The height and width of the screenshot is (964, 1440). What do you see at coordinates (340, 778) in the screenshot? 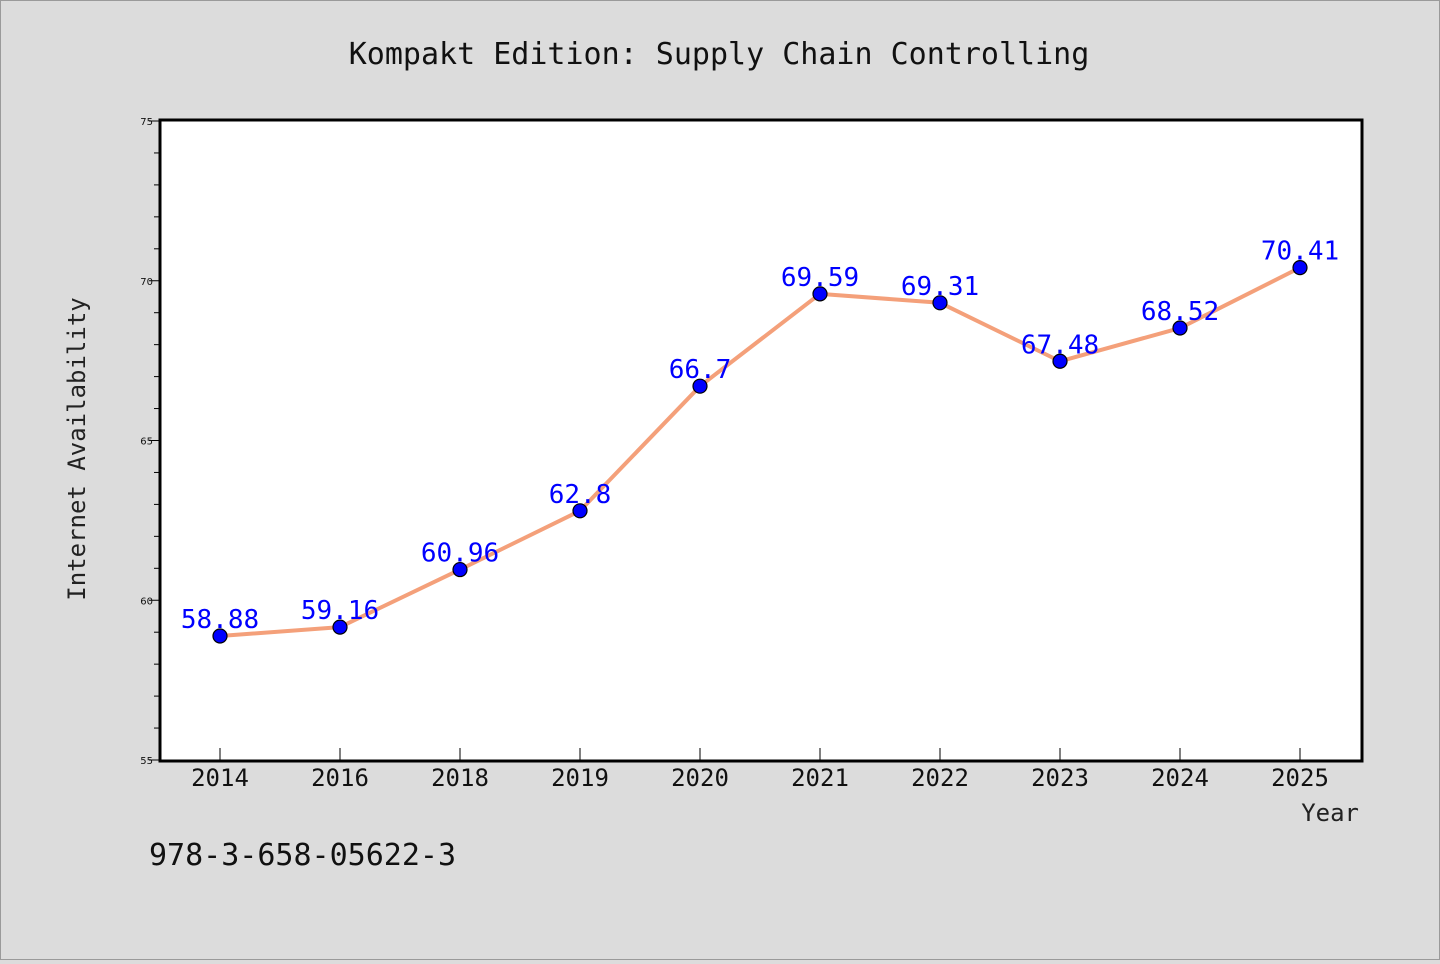
I see `x-tick-label: 2016` at bounding box center [340, 778].